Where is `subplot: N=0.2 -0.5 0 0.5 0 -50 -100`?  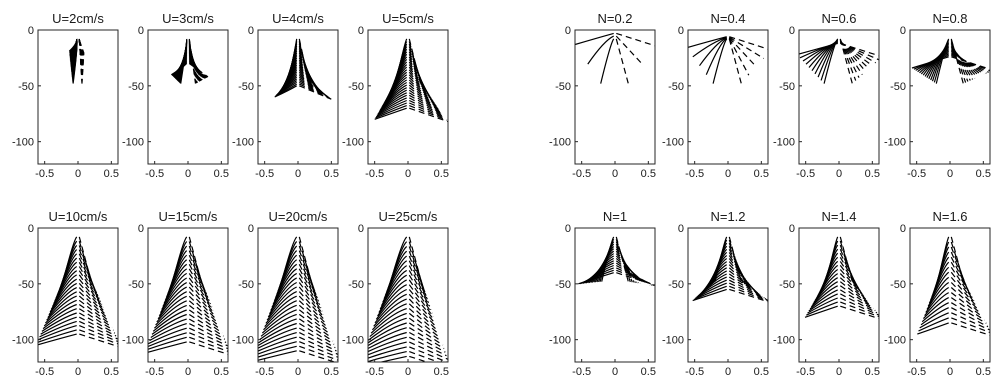
subplot: N=0.2 -0.5 0 0.5 0 -50 -100 is located at coordinates (602, 95).